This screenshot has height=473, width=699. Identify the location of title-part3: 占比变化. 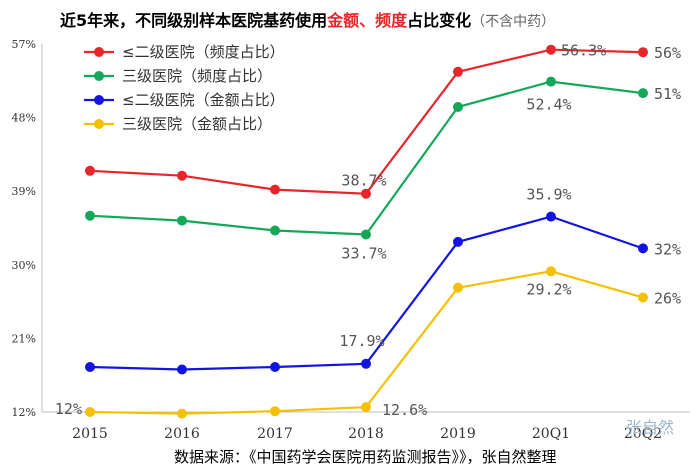
(439, 20).